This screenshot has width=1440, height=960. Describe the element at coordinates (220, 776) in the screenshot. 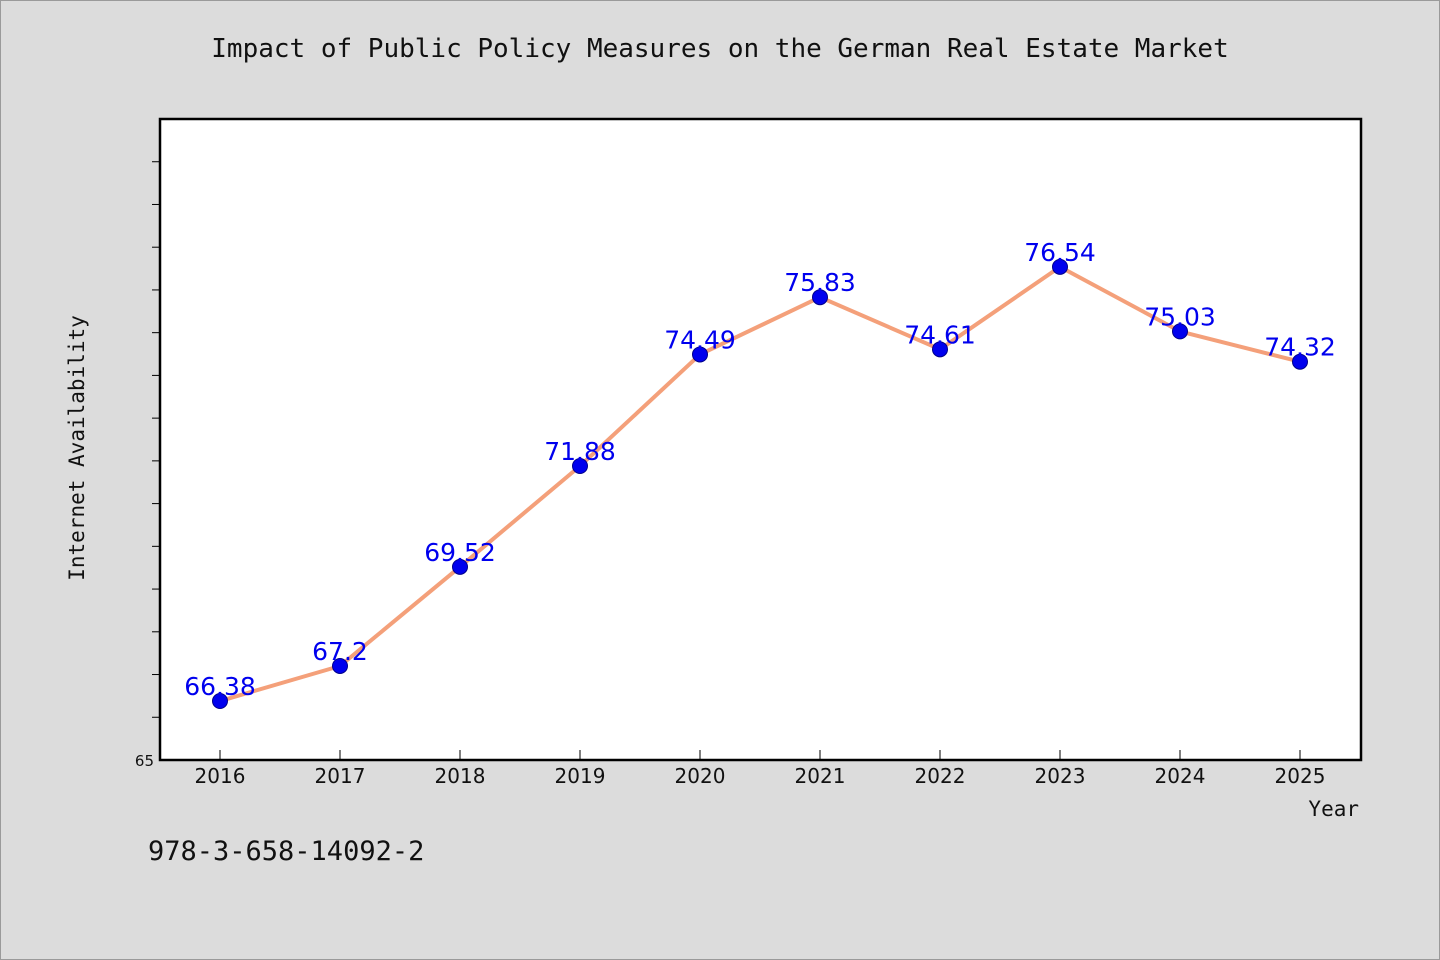

I see `x-tick-label: 2016` at that location.